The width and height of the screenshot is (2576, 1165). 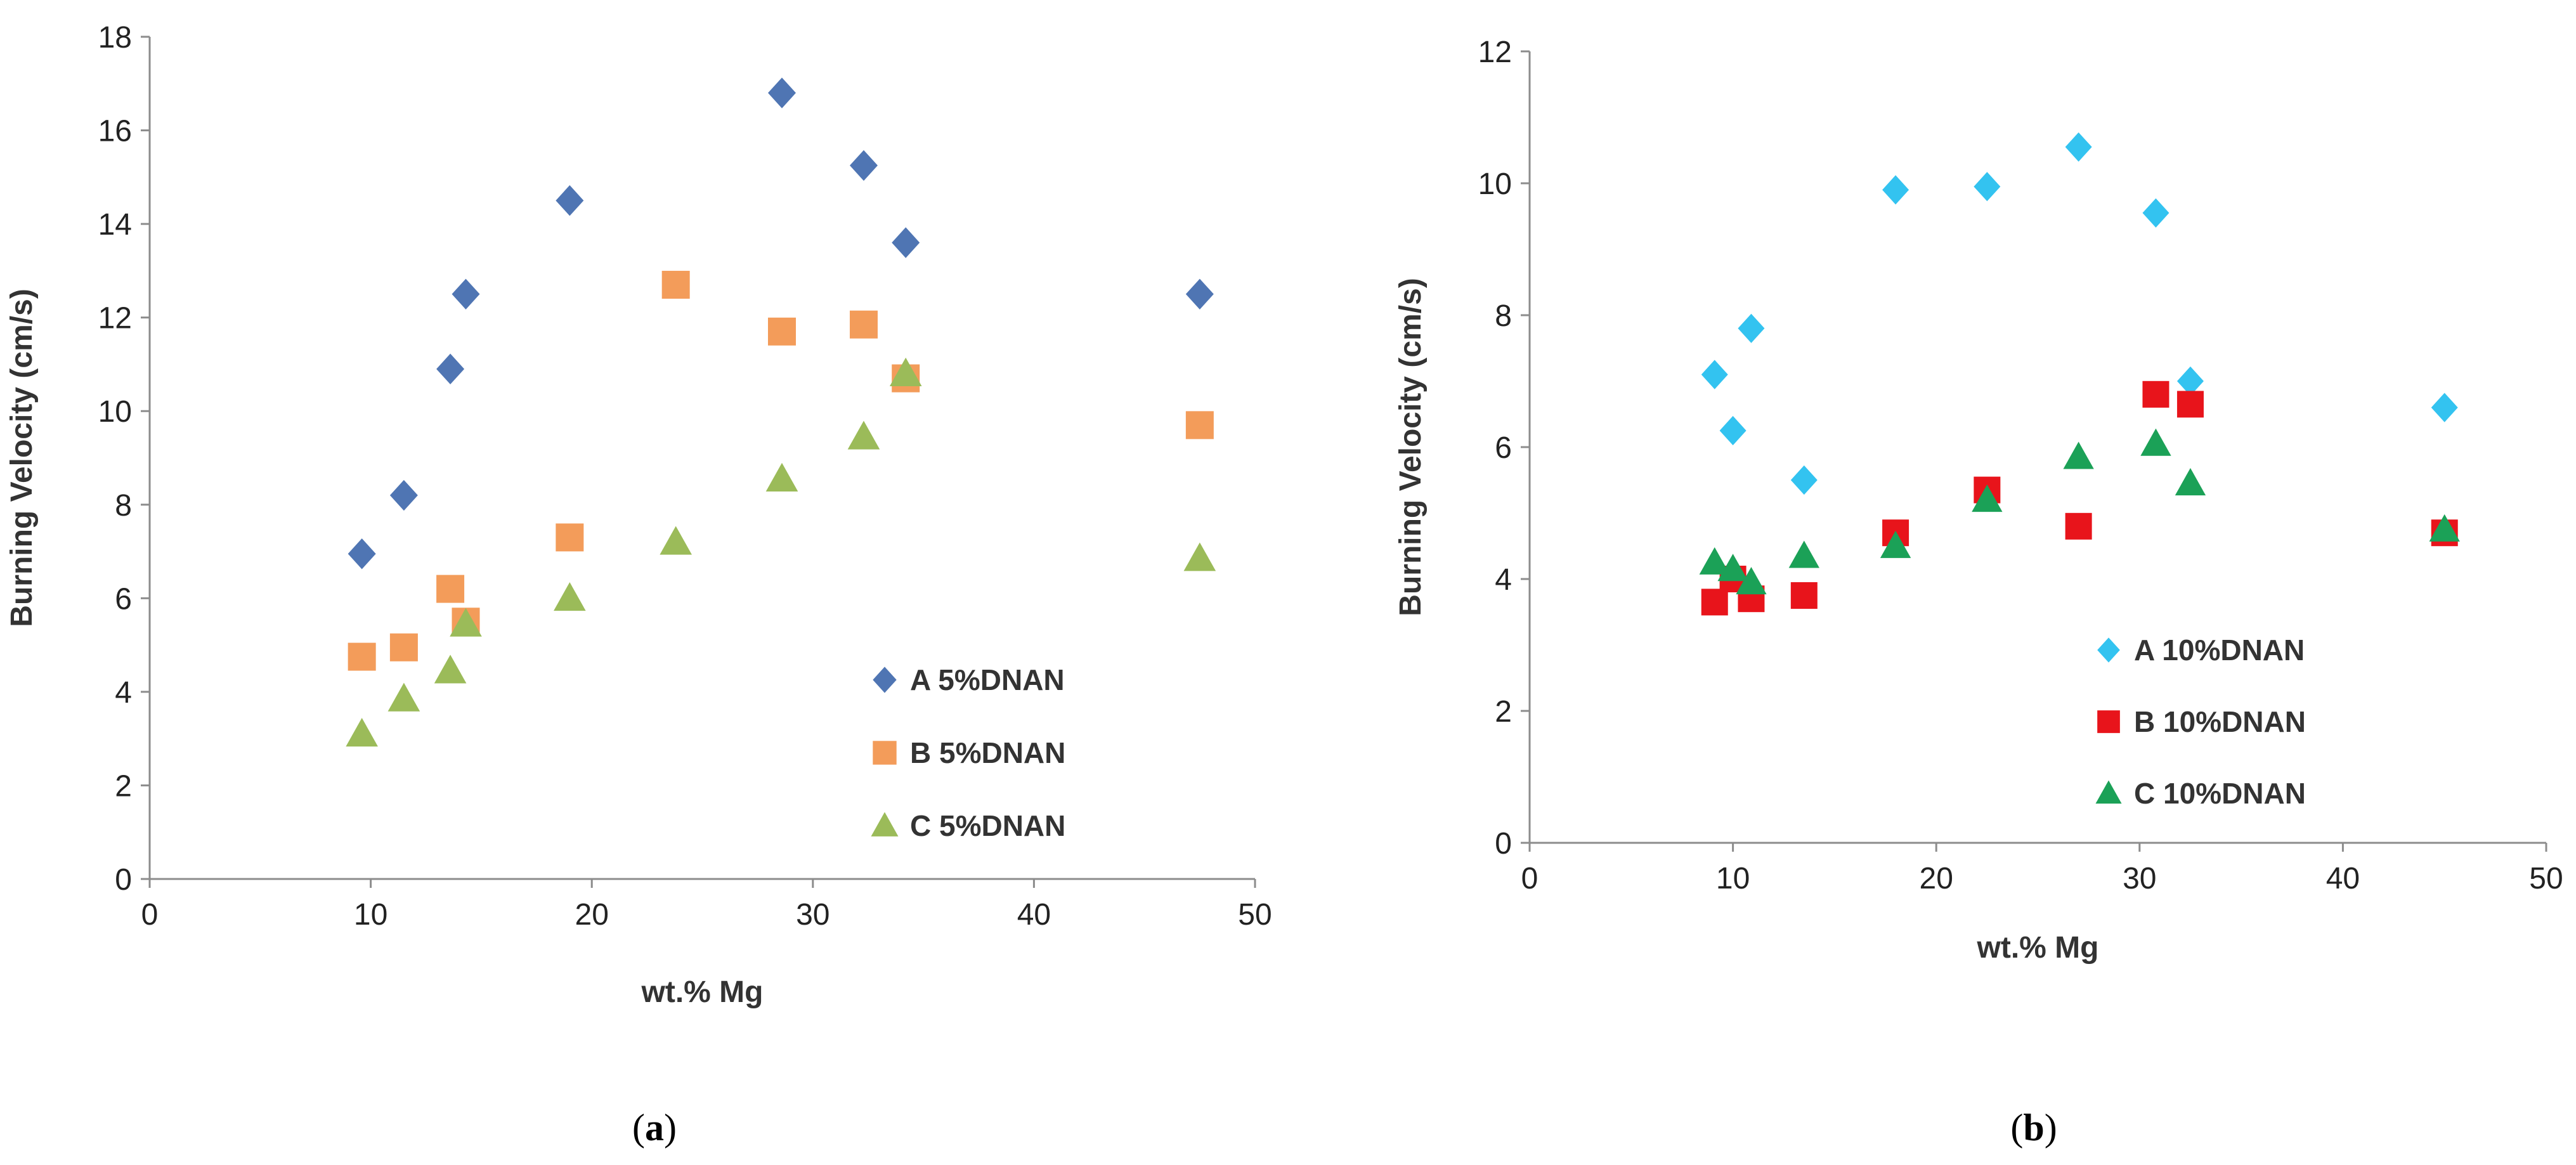 What do you see at coordinates (988, 679) in the screenshot?
I see `legend-label: A 5%DNAN` at bounding box center [988, 679].